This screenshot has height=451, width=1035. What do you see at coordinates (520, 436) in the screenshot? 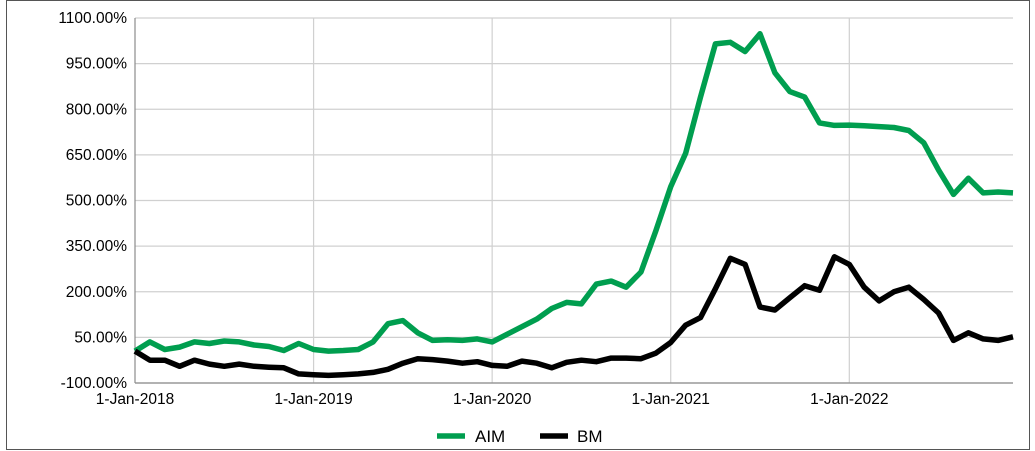
I see `legend: AIM BM` at bounding box center [520, 436].